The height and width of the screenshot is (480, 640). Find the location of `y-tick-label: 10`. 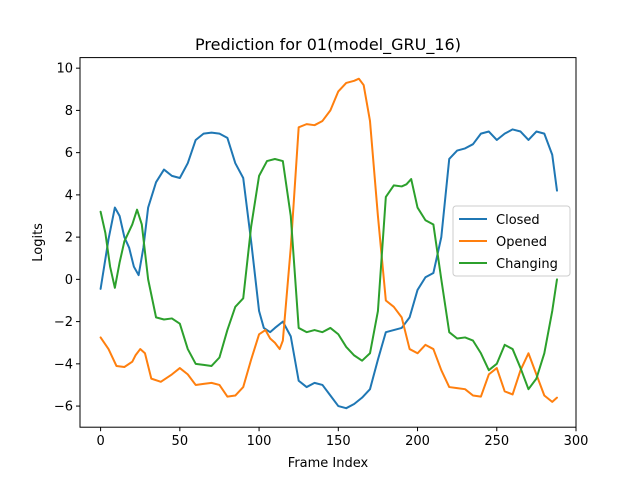

y-tick-label: 10 is located at coordinates (64, 69).